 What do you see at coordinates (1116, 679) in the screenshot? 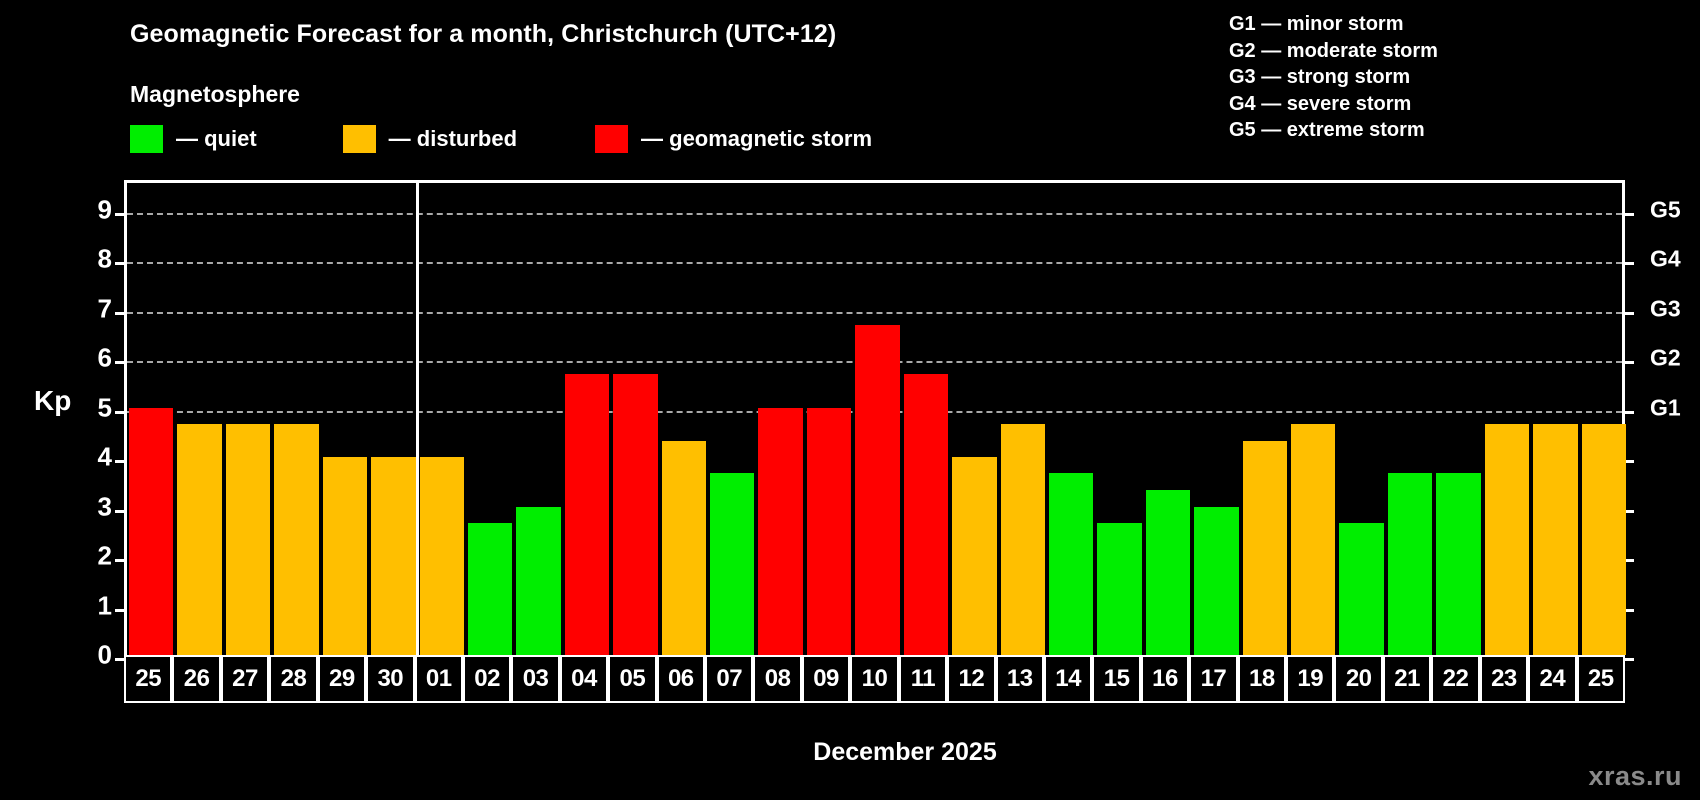
I see `x-axis-day-cell: 15` at bounding box center [1116, 679].